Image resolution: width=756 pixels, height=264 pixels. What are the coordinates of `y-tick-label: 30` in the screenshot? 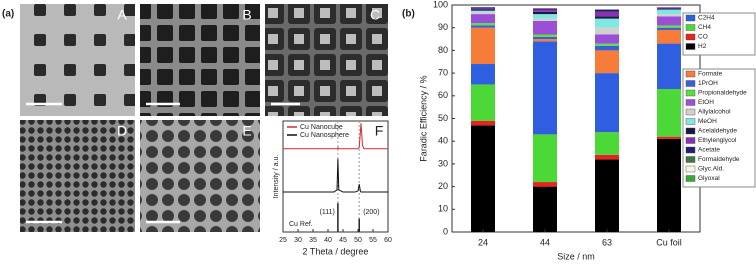 It's located at (443, 163).